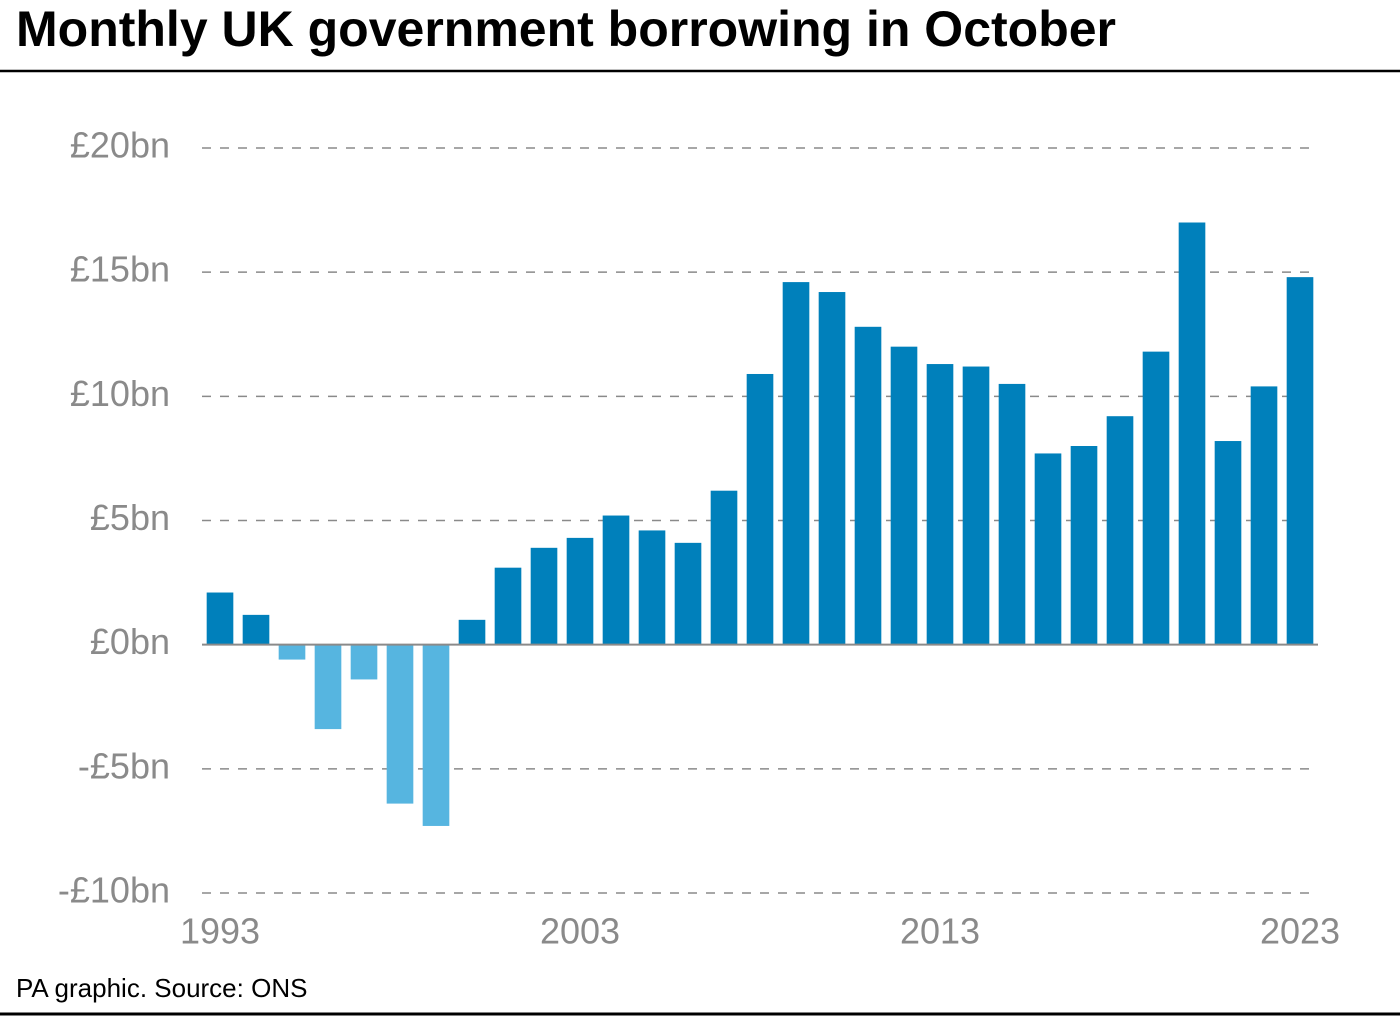 The image size is (1400, 1022). What do you see at coordinates (130, 641) in the screenshot?
I see `y-tick-label: £0bn` at bounding box center [130, 641].